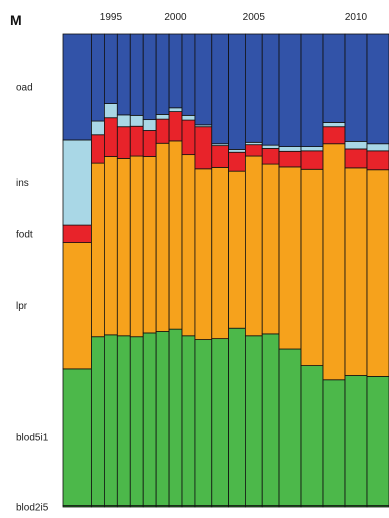 The width and height of the screenshot is (389, 518). Describe the element at coordinates (334, 442) in the screenshot. I see `bar-blod5i1-2009` at that location.